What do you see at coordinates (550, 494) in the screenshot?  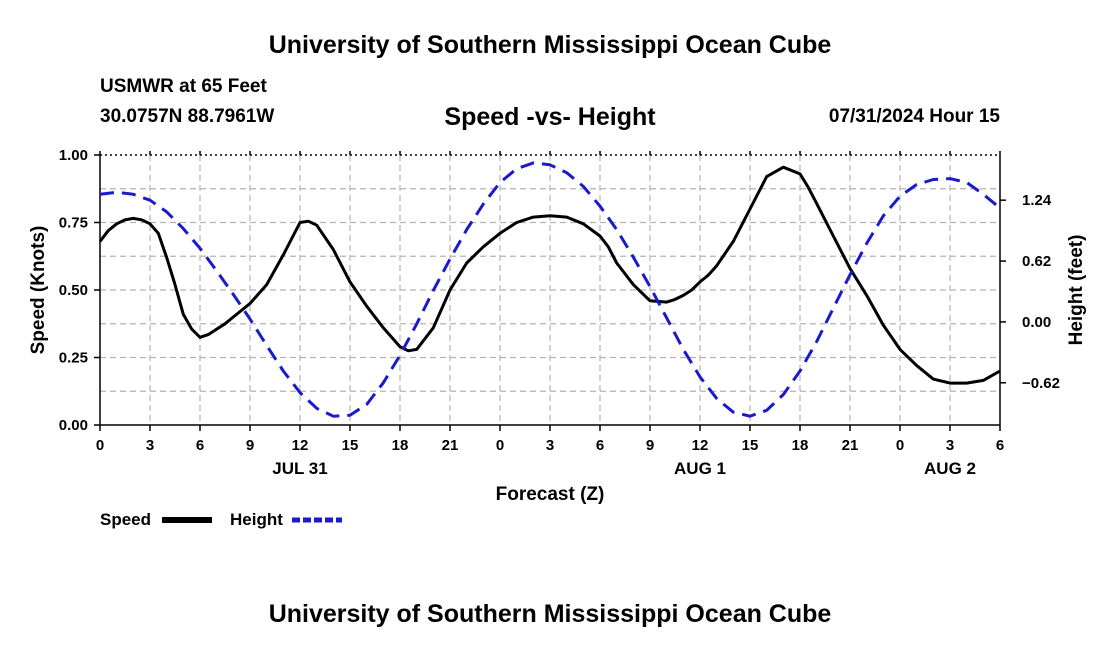 I see `x-axis-title: Forecast (Z)` at bounding box center [550, 494].